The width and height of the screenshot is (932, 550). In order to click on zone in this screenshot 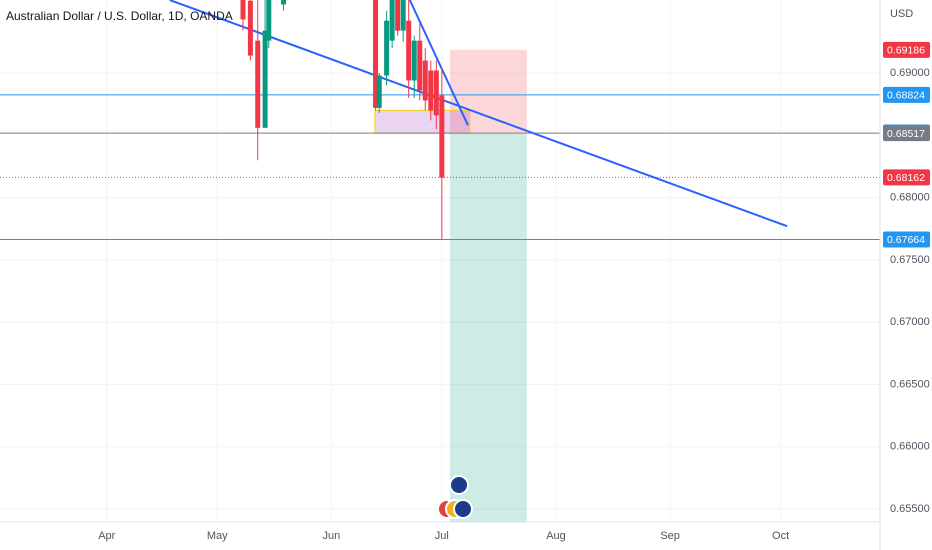, I will do `click(422, 121)`.